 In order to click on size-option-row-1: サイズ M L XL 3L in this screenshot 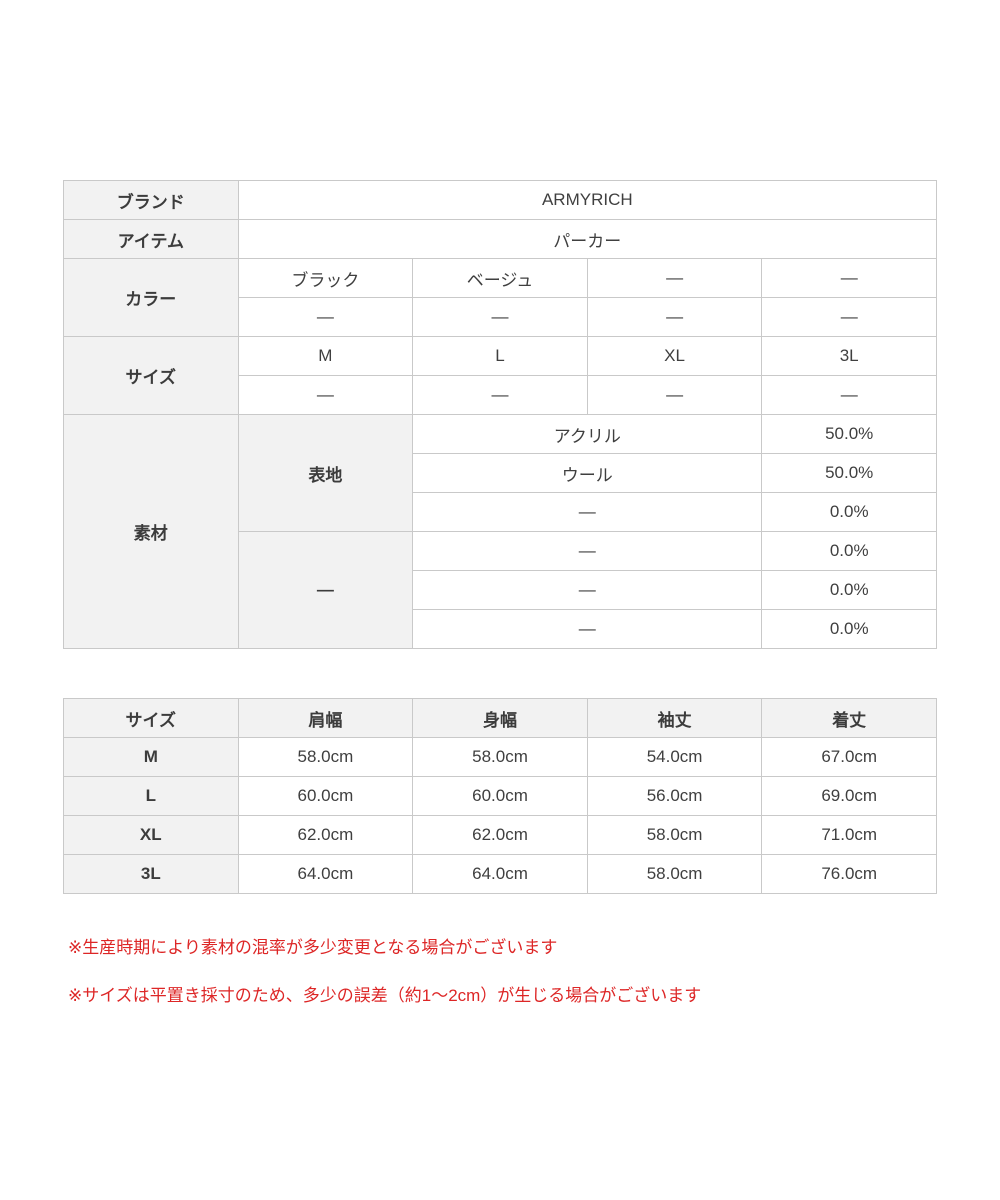, I will do `click(500, 375)`.